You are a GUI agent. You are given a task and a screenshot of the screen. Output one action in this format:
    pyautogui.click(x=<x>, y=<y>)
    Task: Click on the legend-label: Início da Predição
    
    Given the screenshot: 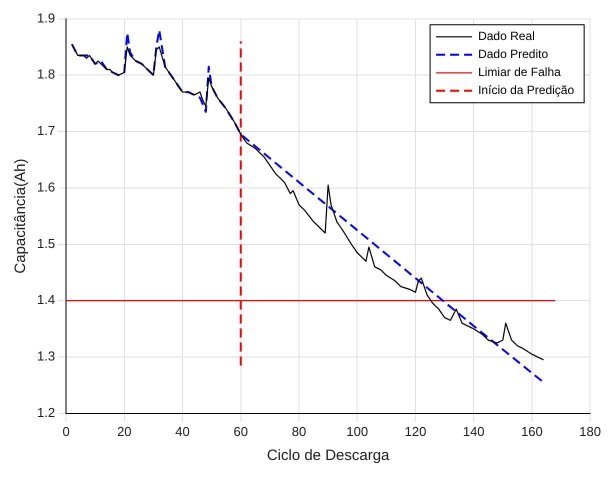 What is the action you would take?
    pyautogui.click(x=526, y=90)
    